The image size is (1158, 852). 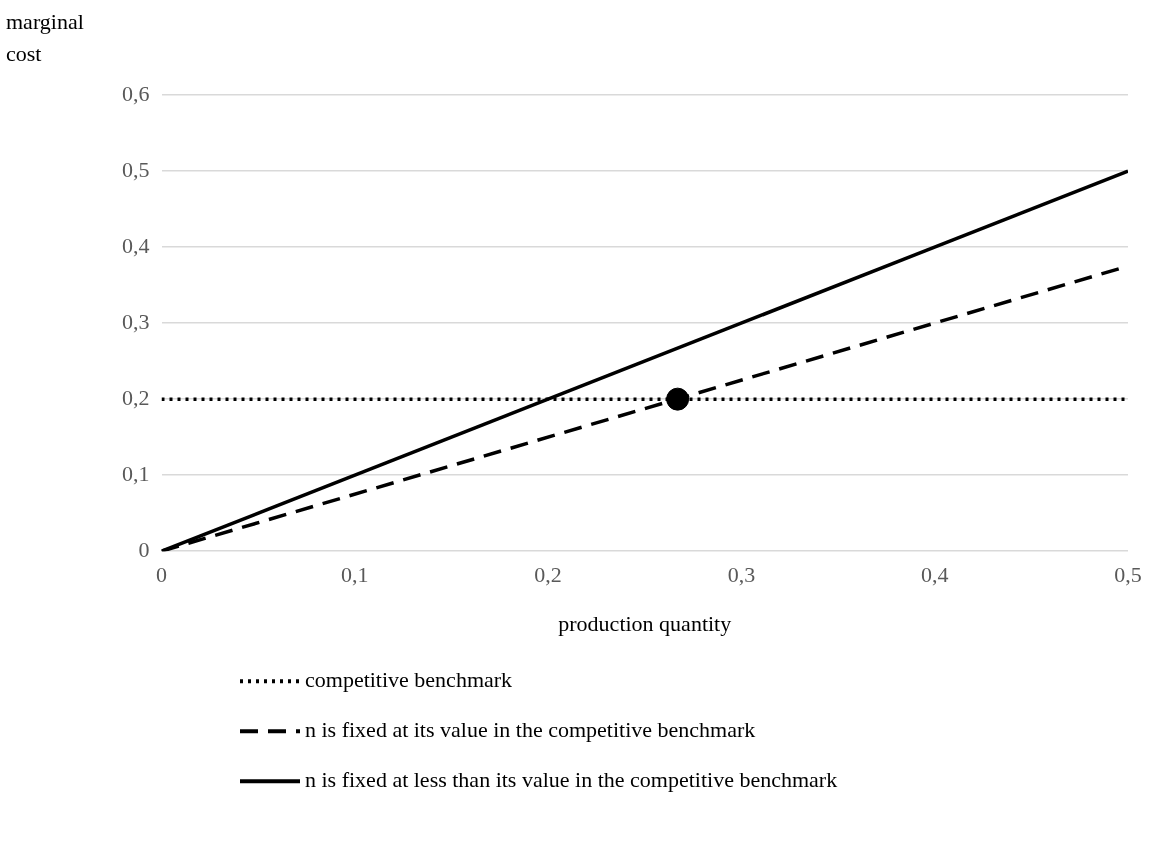 What do you see at coordinates (144, 549) in the screenshot?
I see `y-tick-label: 0` at bounding box center [144, 549].